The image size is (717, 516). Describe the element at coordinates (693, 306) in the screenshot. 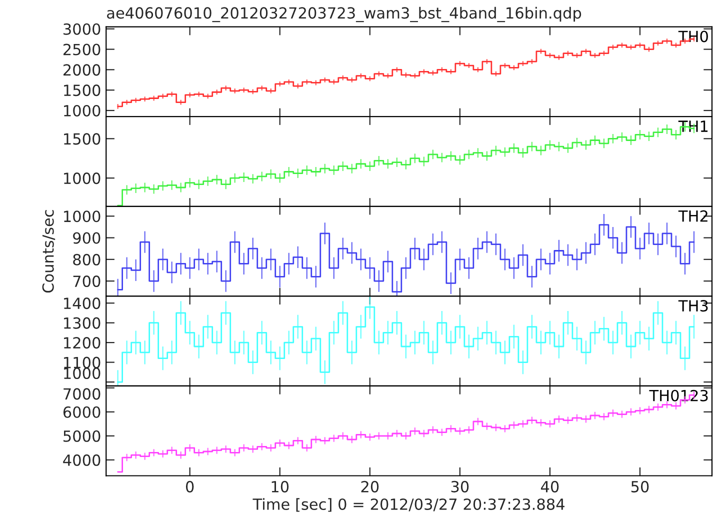

I see `series-label: TH3` at that location.